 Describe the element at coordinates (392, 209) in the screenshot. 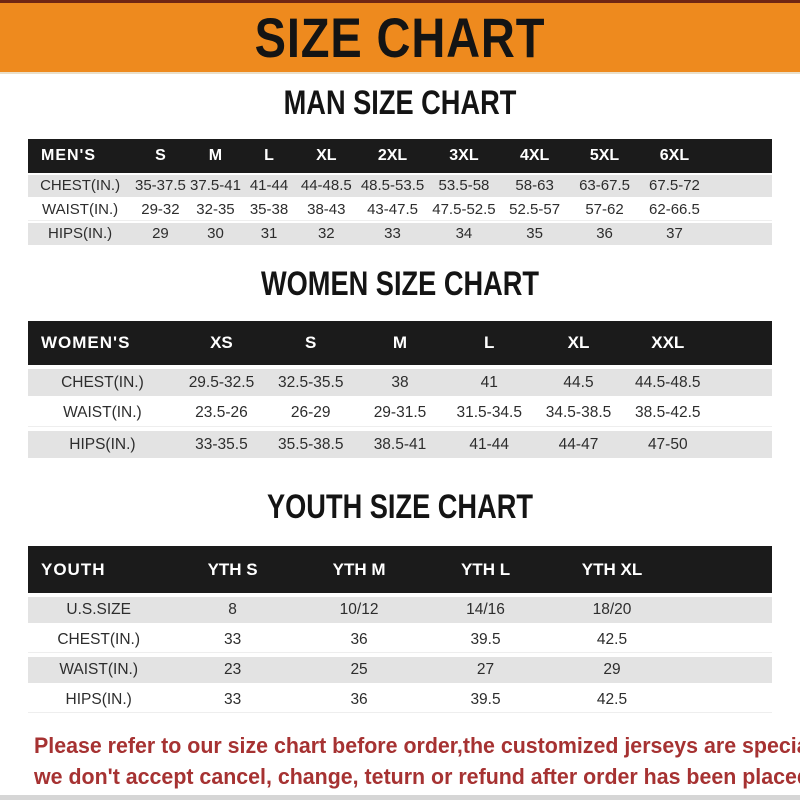

I see `size-value-cell: 43-47.5` at that location.